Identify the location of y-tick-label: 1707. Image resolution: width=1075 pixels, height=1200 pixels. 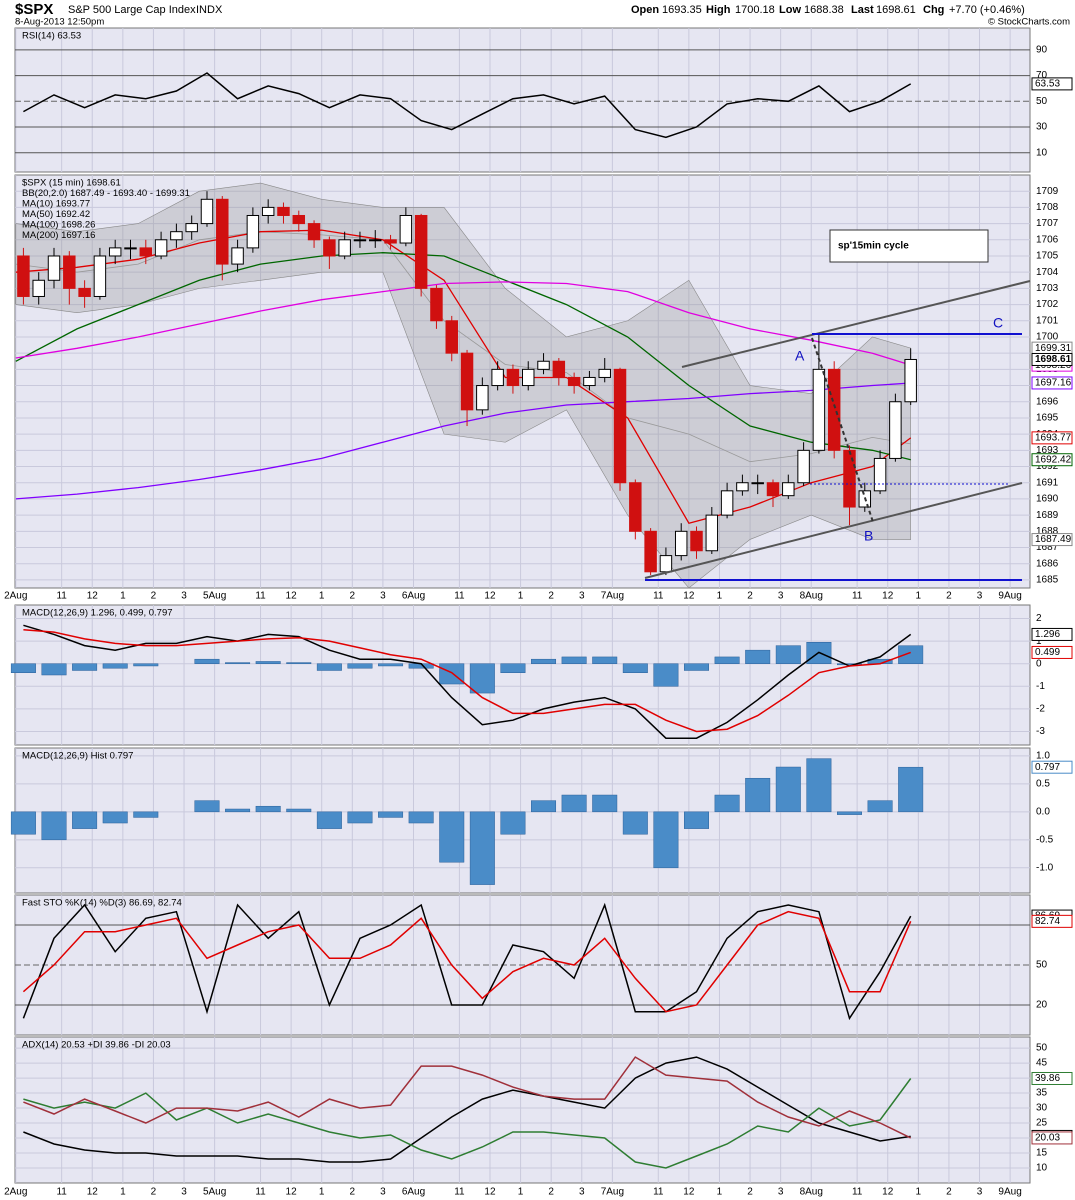
(1047, 223).